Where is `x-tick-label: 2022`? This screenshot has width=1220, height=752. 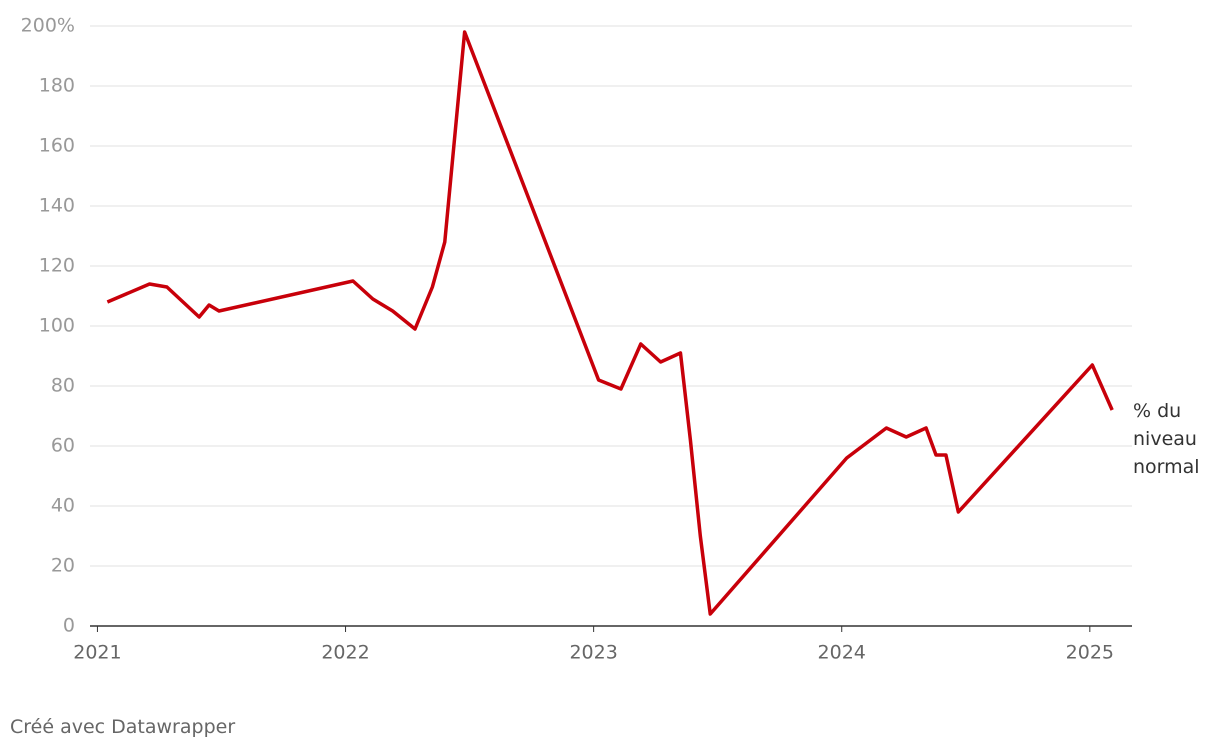 x-tick-label: 2022 is located at coordinates (345, 653).